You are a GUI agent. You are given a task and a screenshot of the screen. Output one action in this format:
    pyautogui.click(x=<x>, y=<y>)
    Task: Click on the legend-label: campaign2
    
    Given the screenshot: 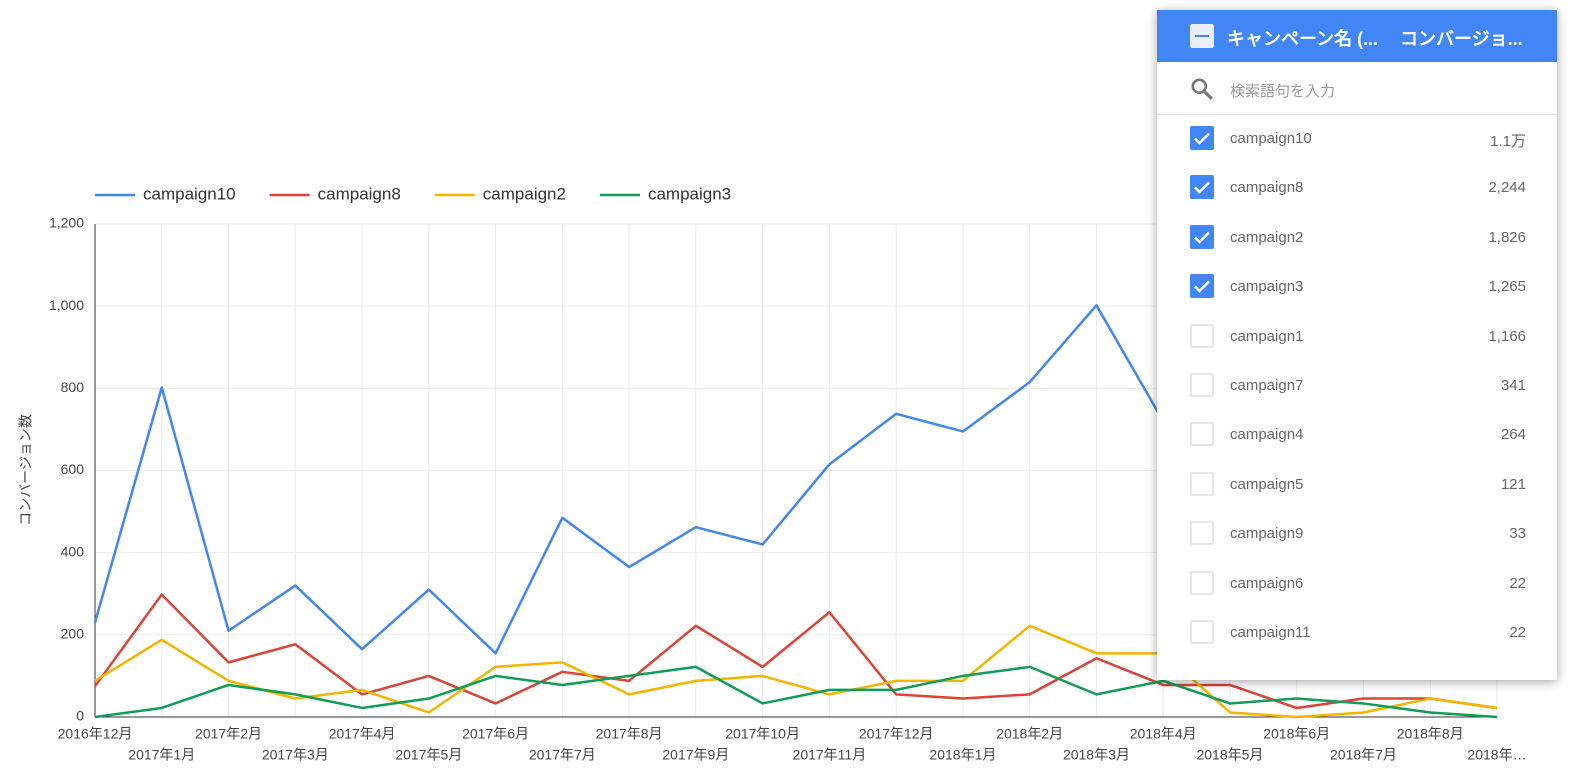 What is the action you would take?
    pyautogui.click(x=524, y=193)
    